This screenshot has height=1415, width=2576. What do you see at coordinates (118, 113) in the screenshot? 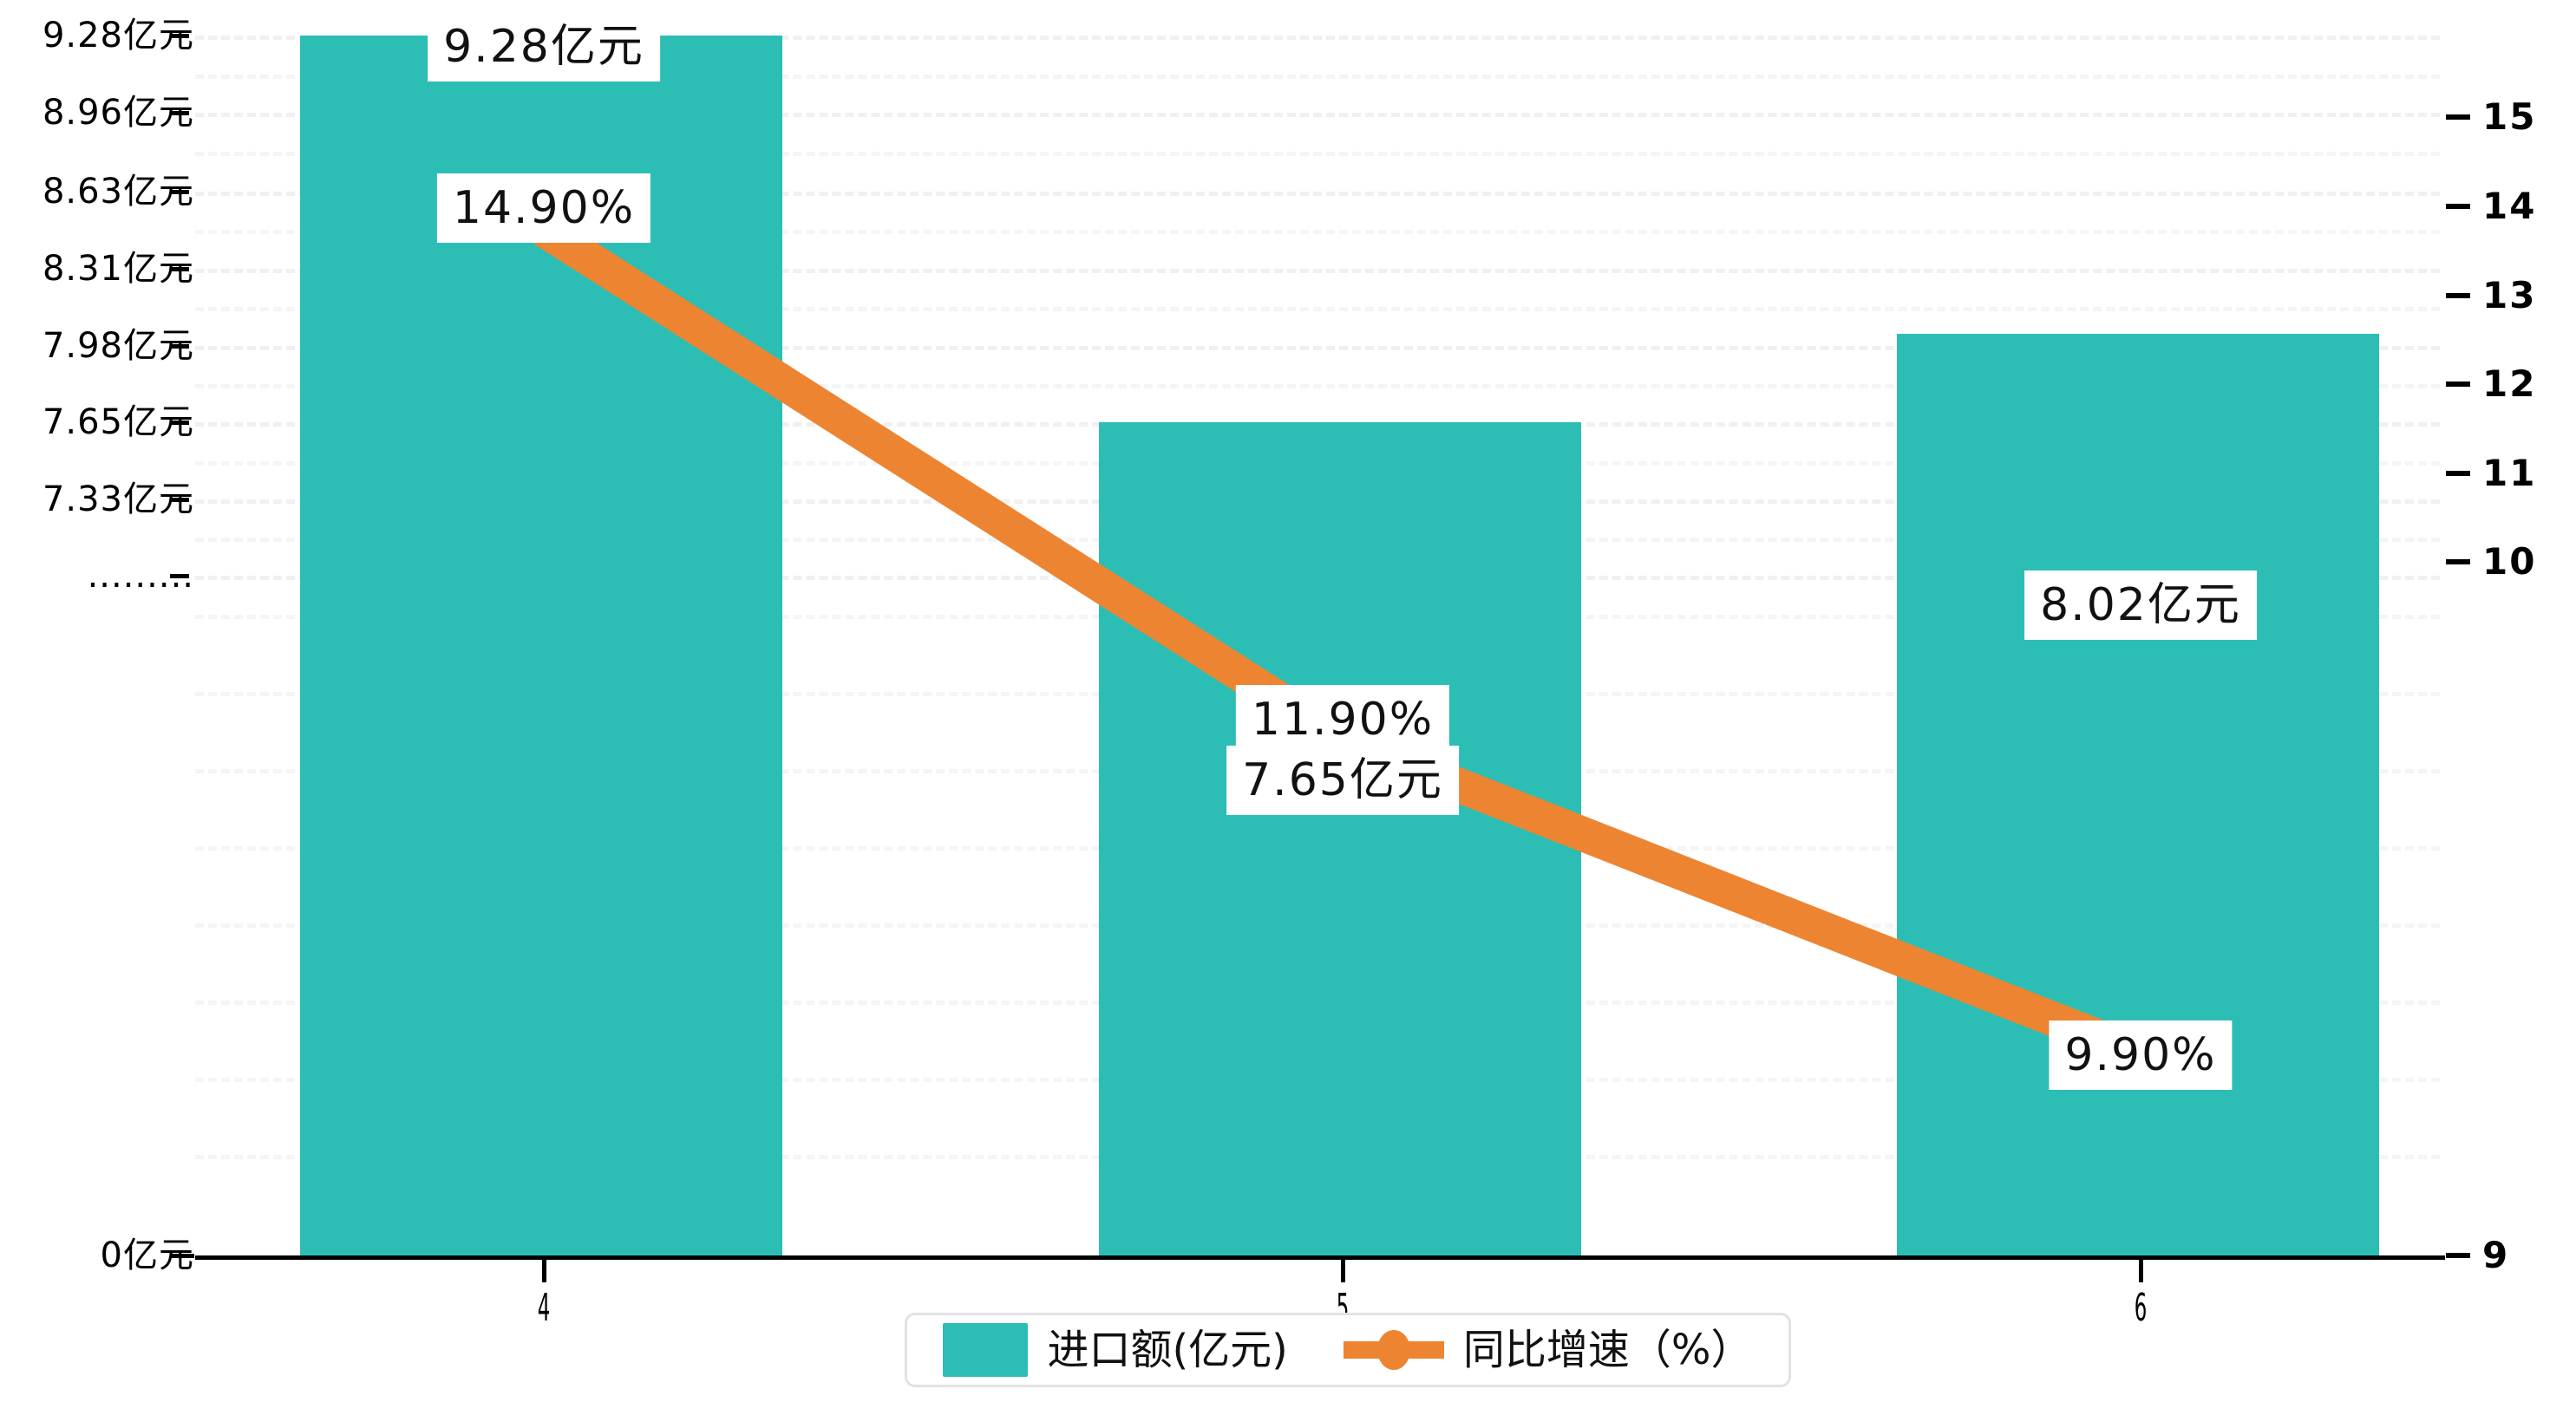
I see `y-axis-label-left: 8.96亿元` at bounding box center [118, 113].